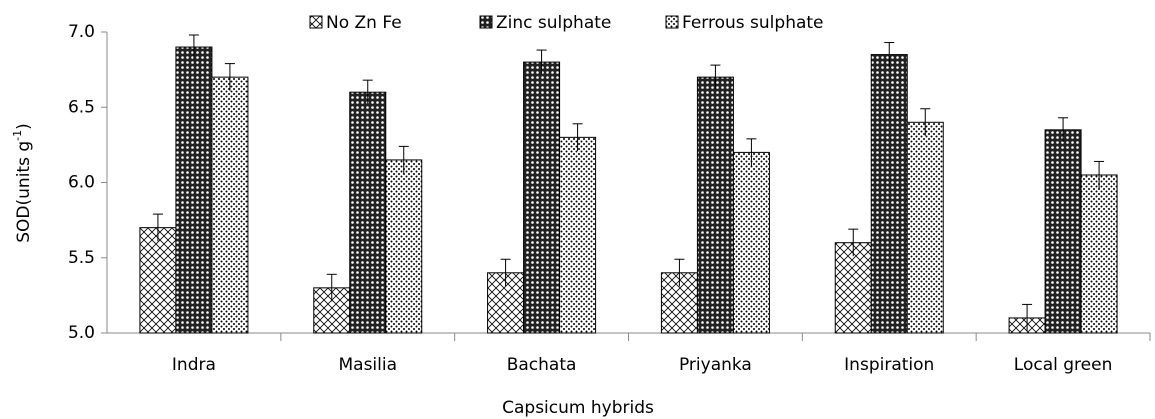  Describe the element at coordinates (81, 107) in the screenshot. I see `y-tick-label: 6.5` at that location.